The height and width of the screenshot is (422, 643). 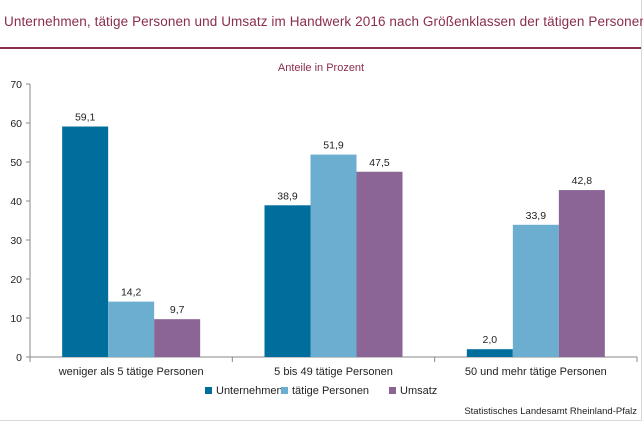 I want to click on y-tick-label: 10, so click(x=16, y=319).